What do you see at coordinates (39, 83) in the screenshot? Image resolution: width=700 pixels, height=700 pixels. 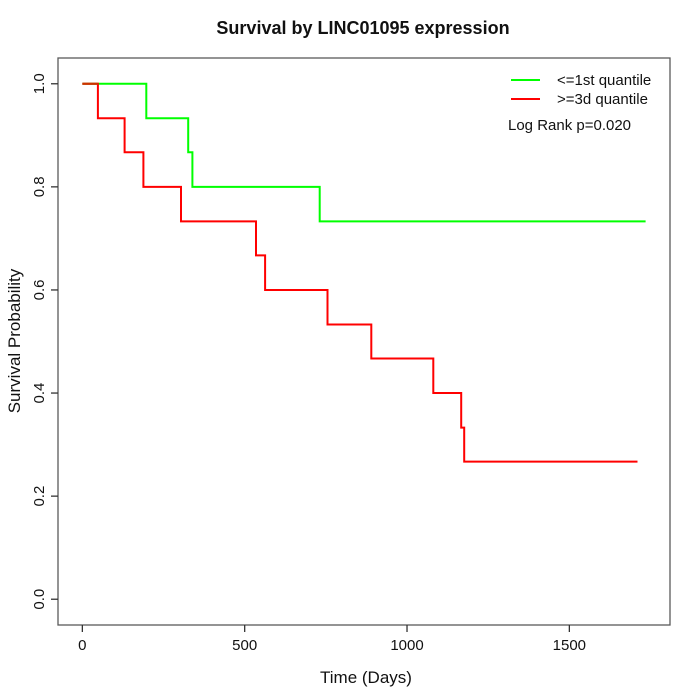 I see `y-axis-tick-label: 1.0` at bounding box center [39, 83].